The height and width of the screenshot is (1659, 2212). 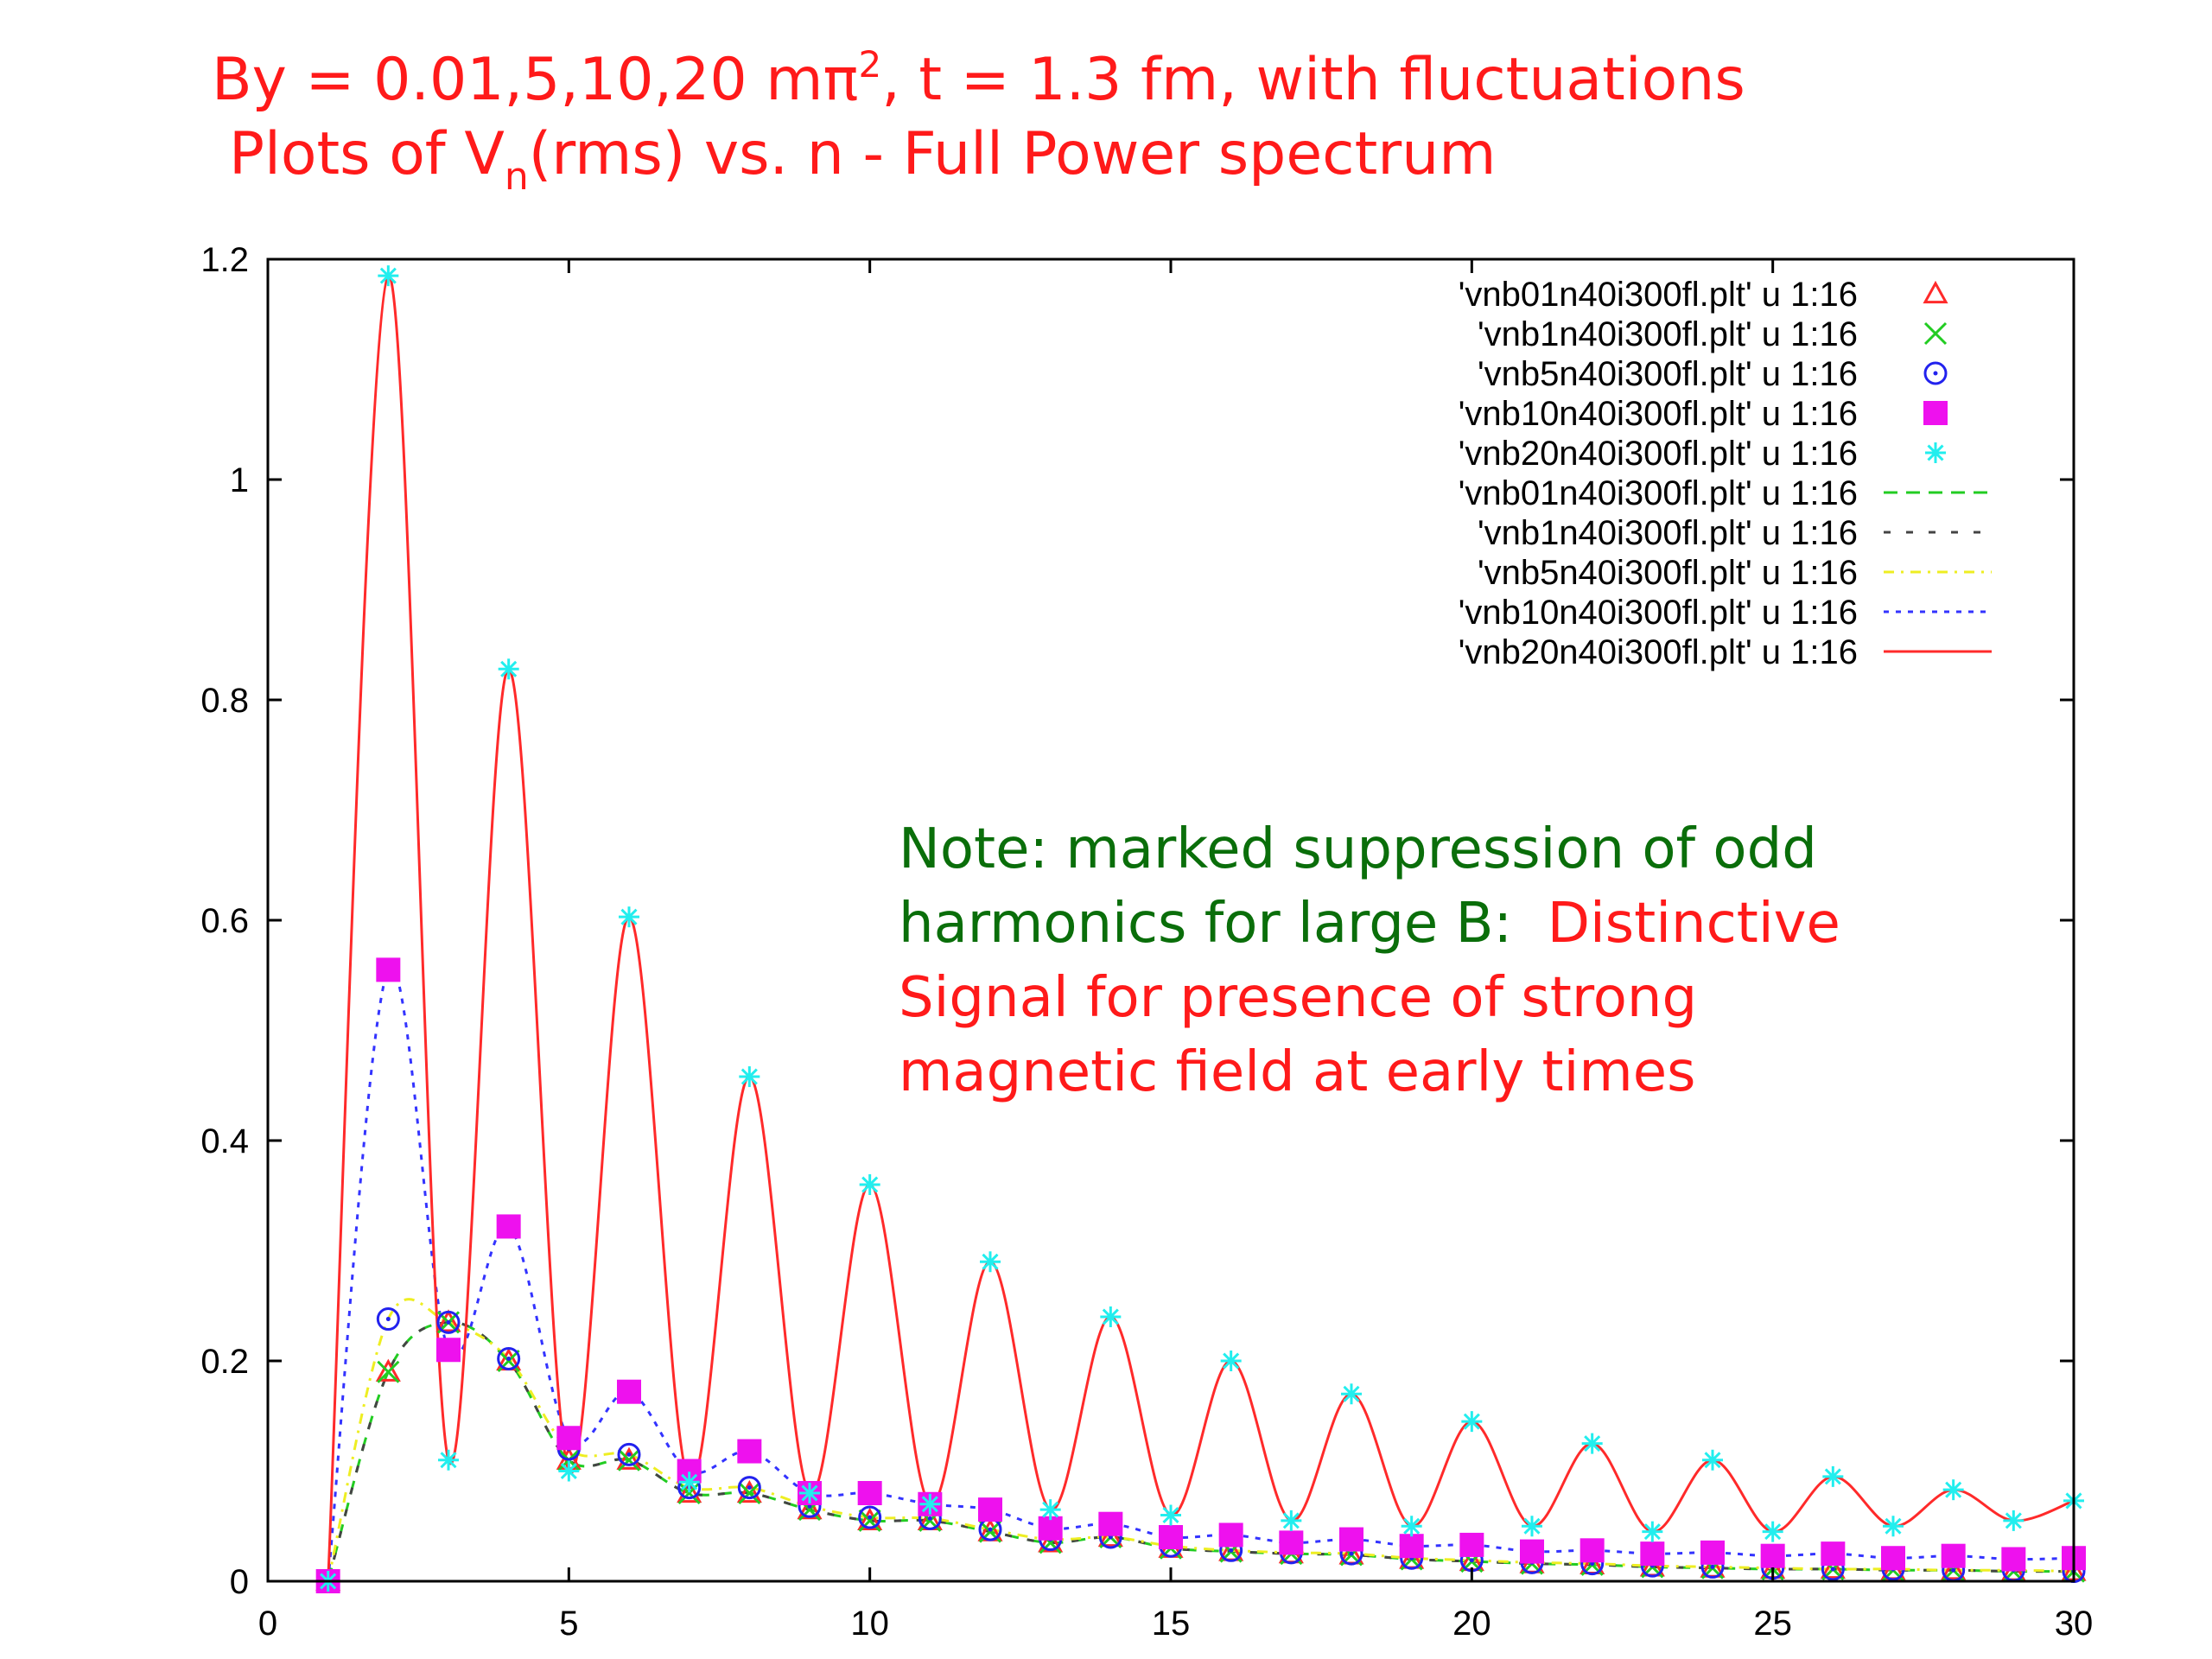 What do you see at coordinates (568, 1624) in the screenshot?
I see `x-tick-label: 5` at bounding box center [568, 1624].